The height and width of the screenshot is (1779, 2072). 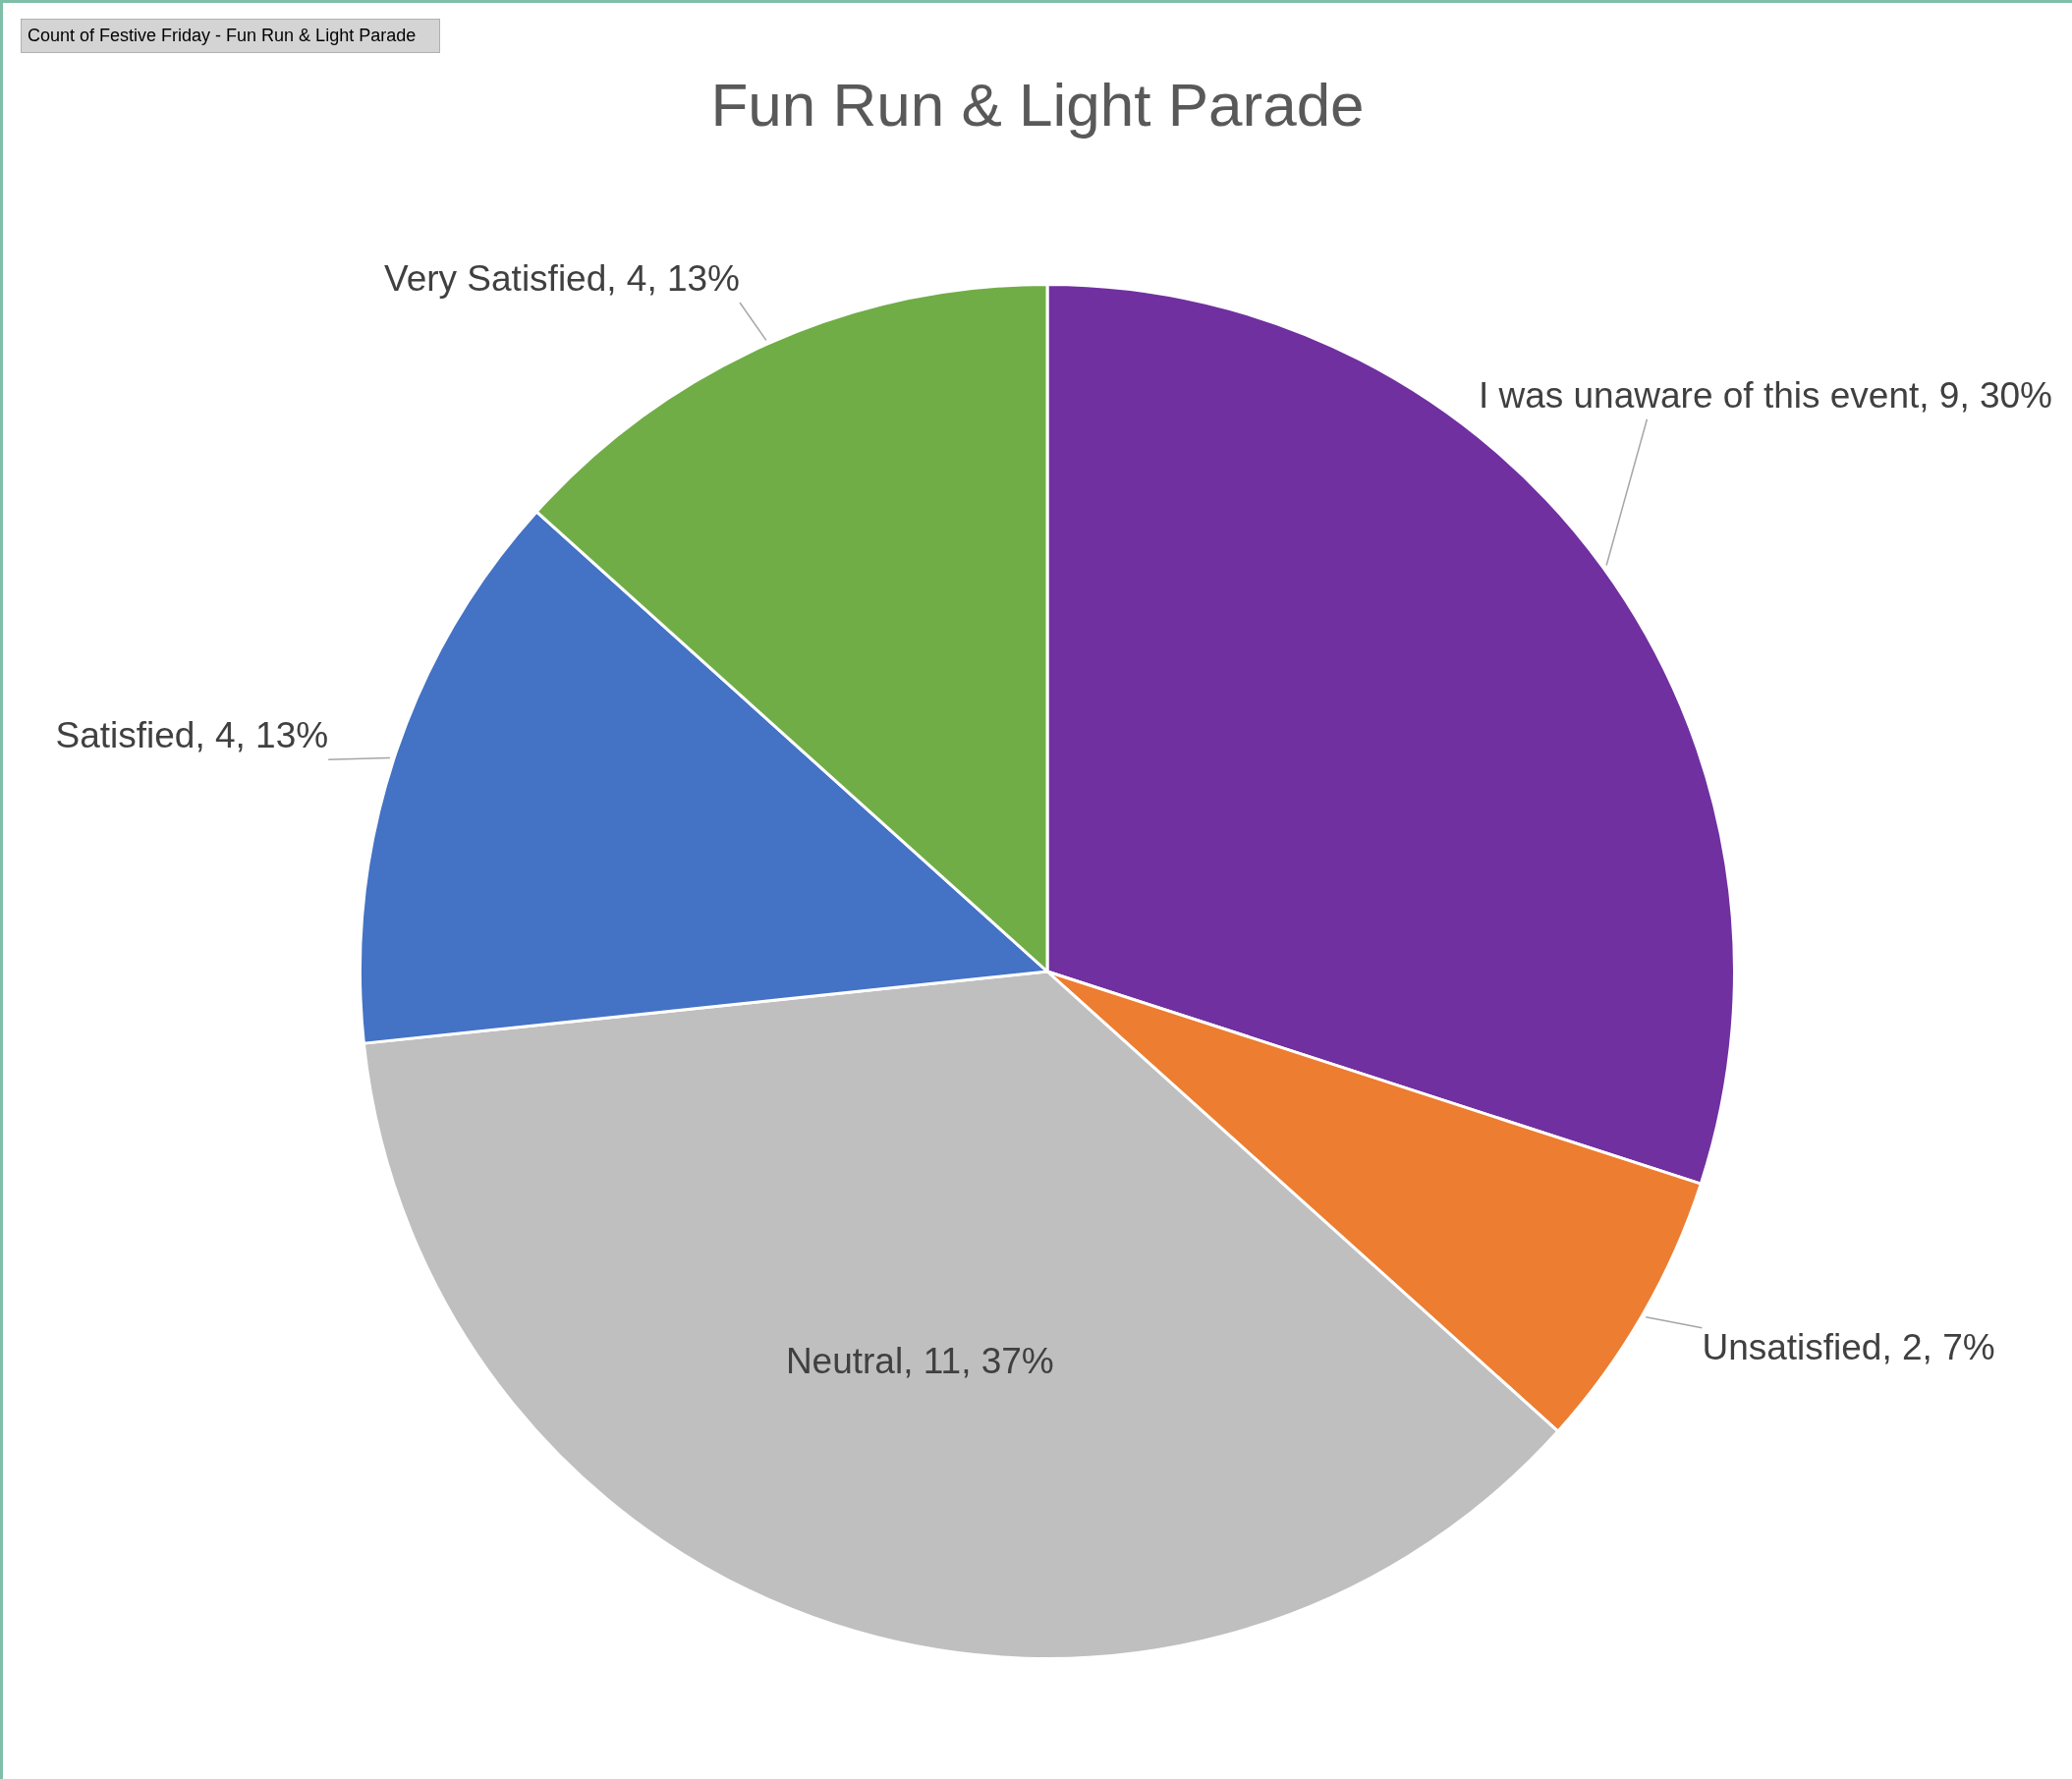 What do you see at coordinates (231, 36) in the screenshot?
I see `text: Count of Festive Friday - Fun Run & Light Parade` at bounding box center [231, 36].